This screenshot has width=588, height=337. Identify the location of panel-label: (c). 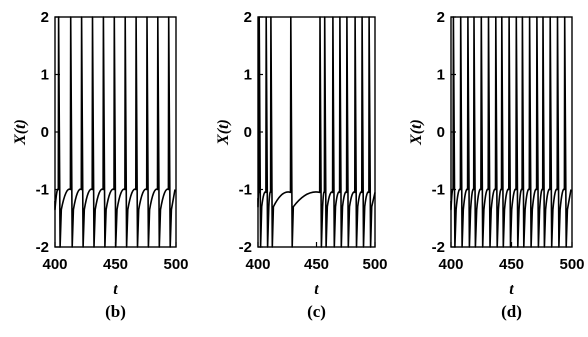
(316, 311).